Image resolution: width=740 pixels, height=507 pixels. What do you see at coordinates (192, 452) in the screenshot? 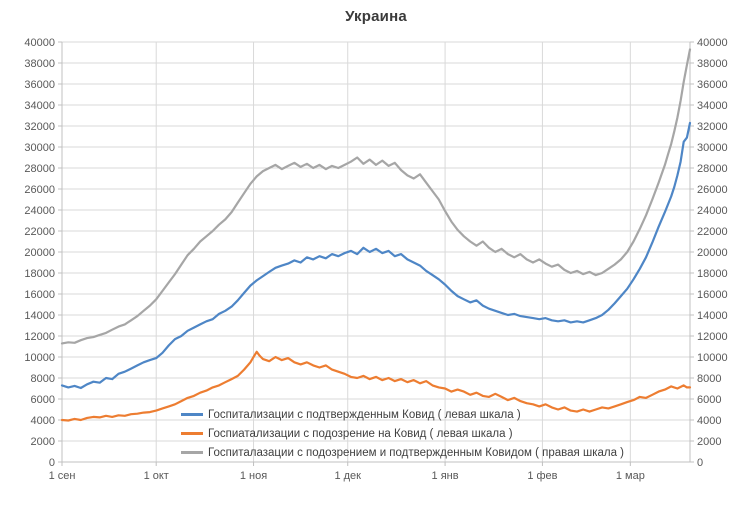
I see `legend-swatch-combined` at bounding box center [192, 452].